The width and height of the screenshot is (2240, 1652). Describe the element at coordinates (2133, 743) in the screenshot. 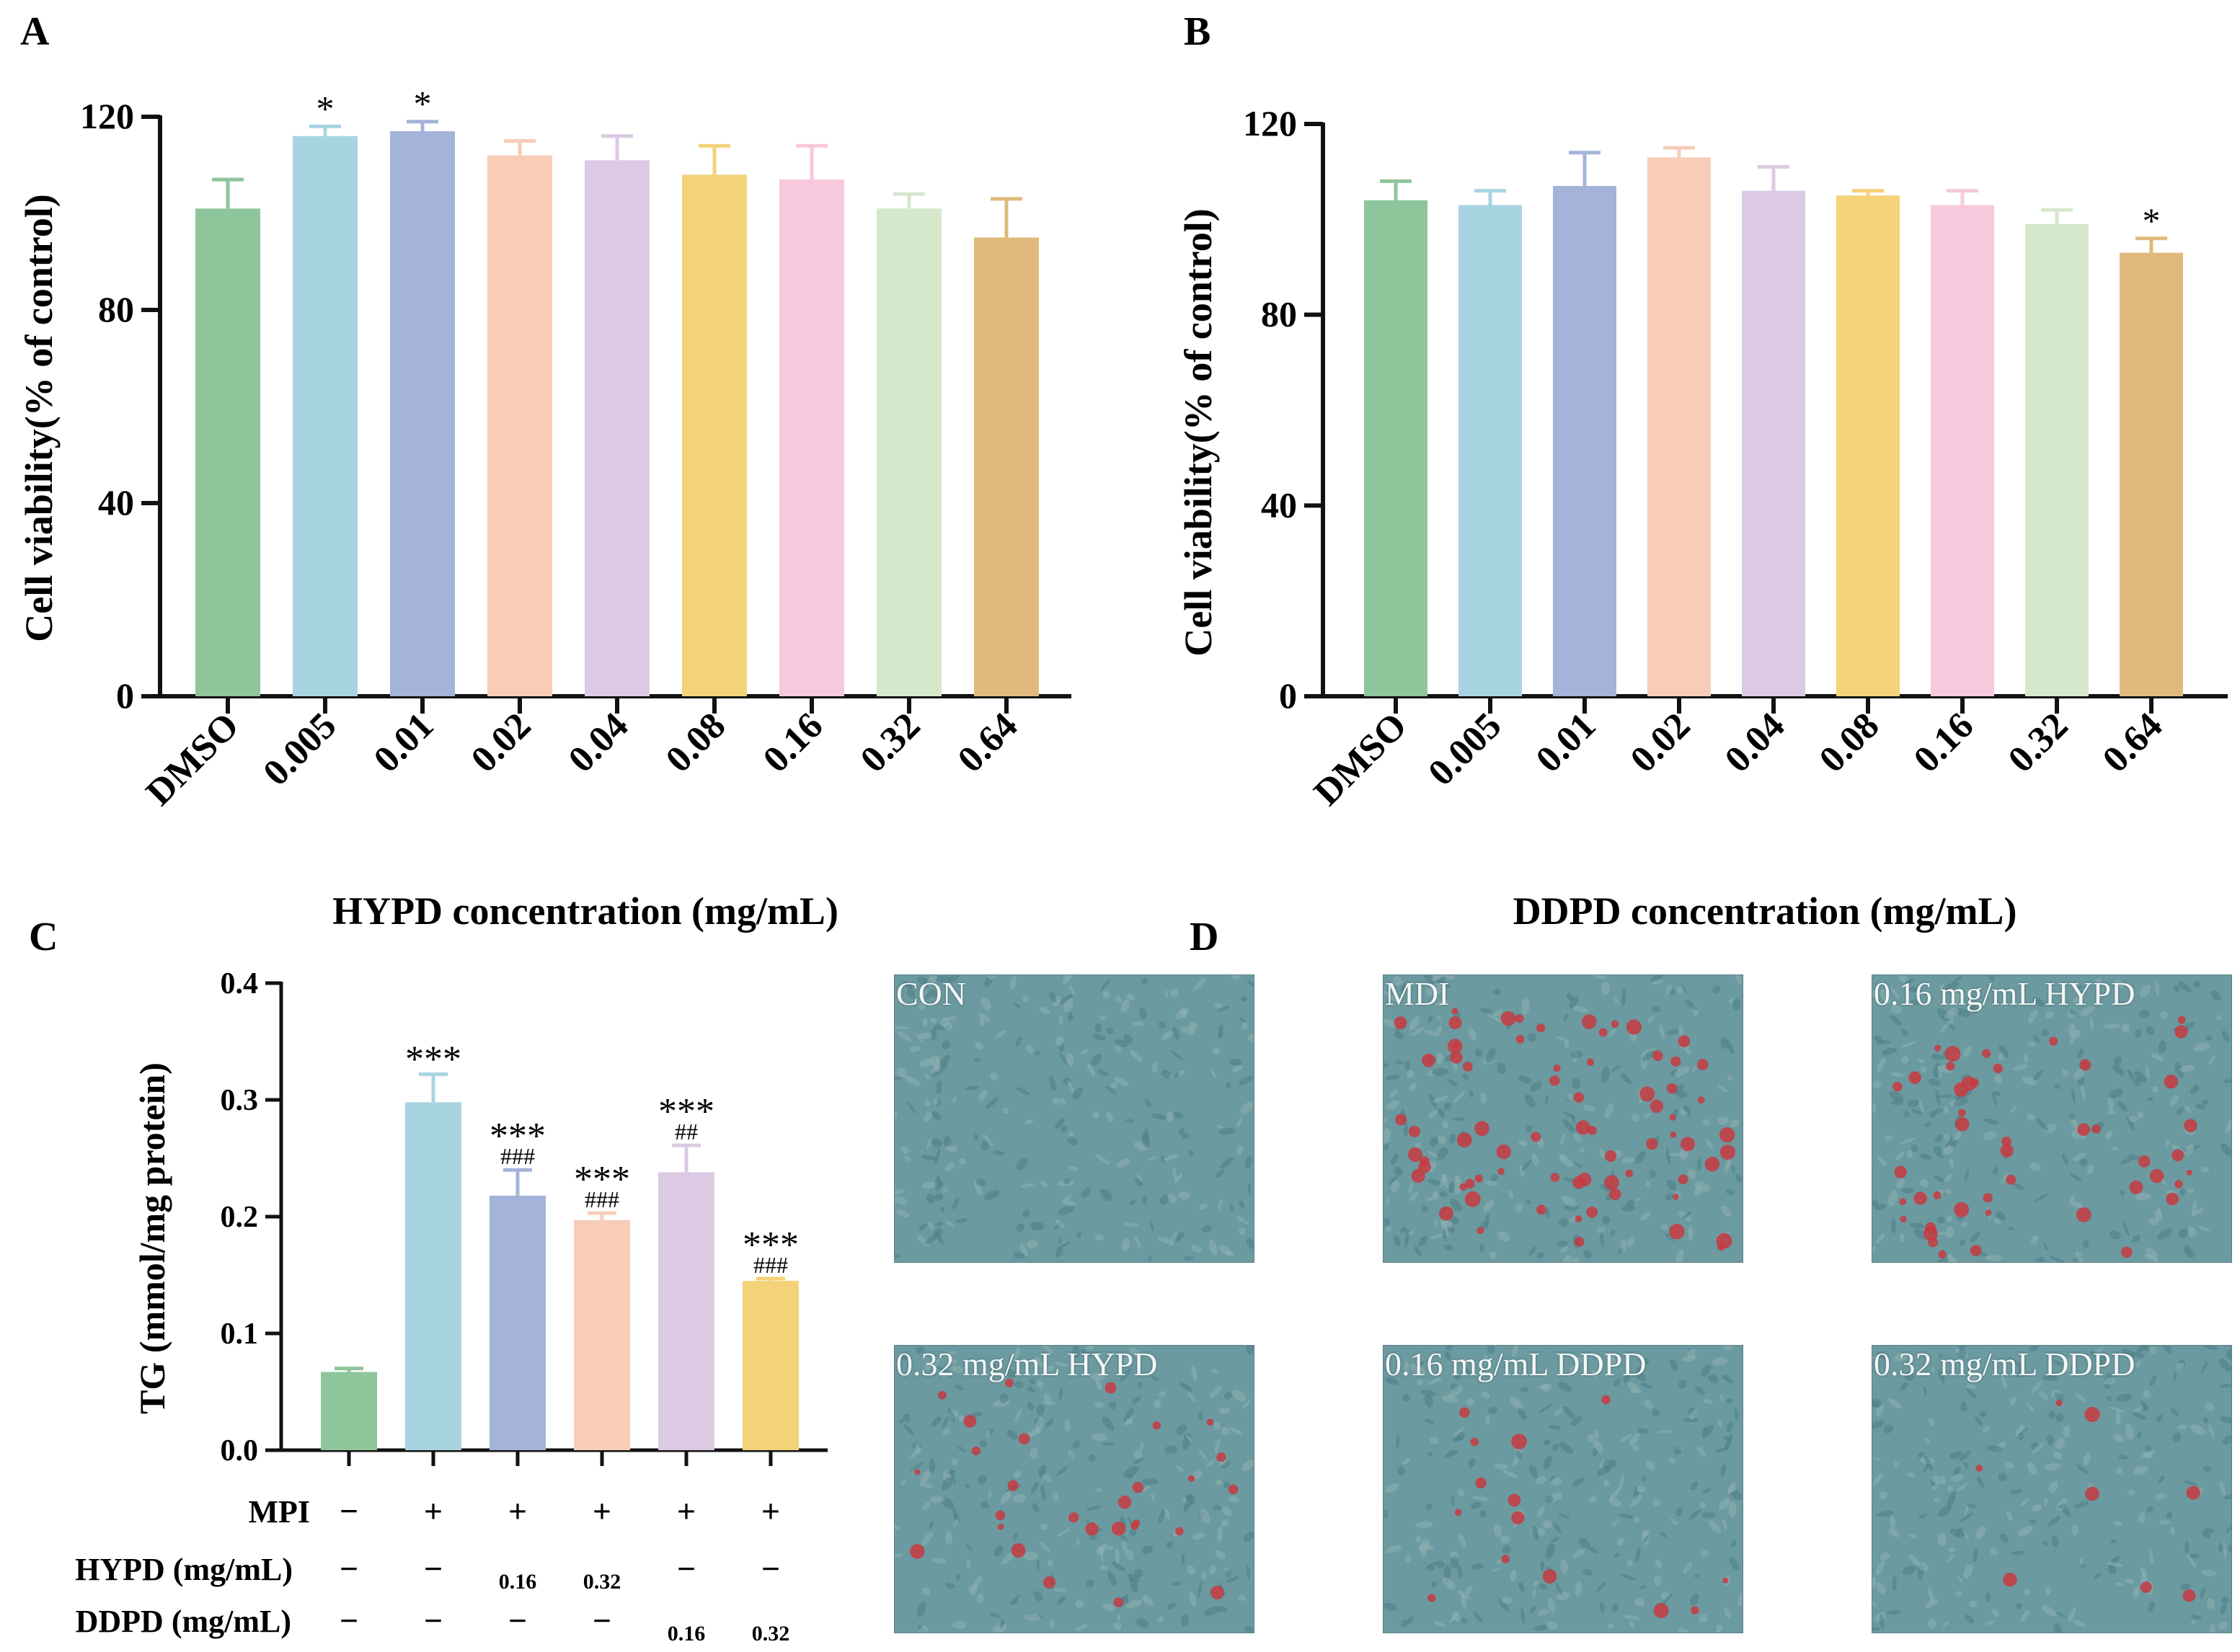

I see `category-label: 0.64` at that location.